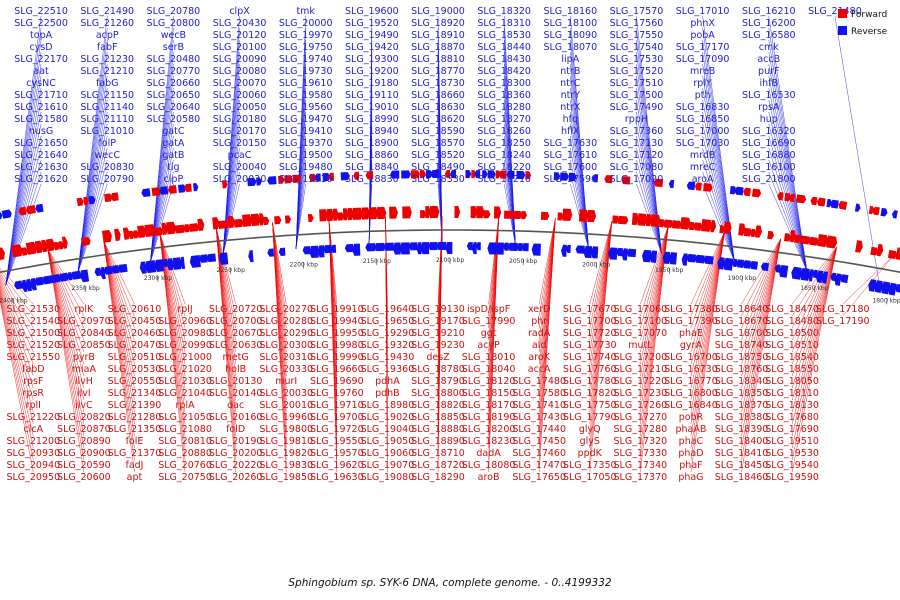 This screenshot has width=900, height=600. What do you see at coordinates (33, 369) in the screenshot?
I see `gene-label: fabD` at bounding box center [33, 369].